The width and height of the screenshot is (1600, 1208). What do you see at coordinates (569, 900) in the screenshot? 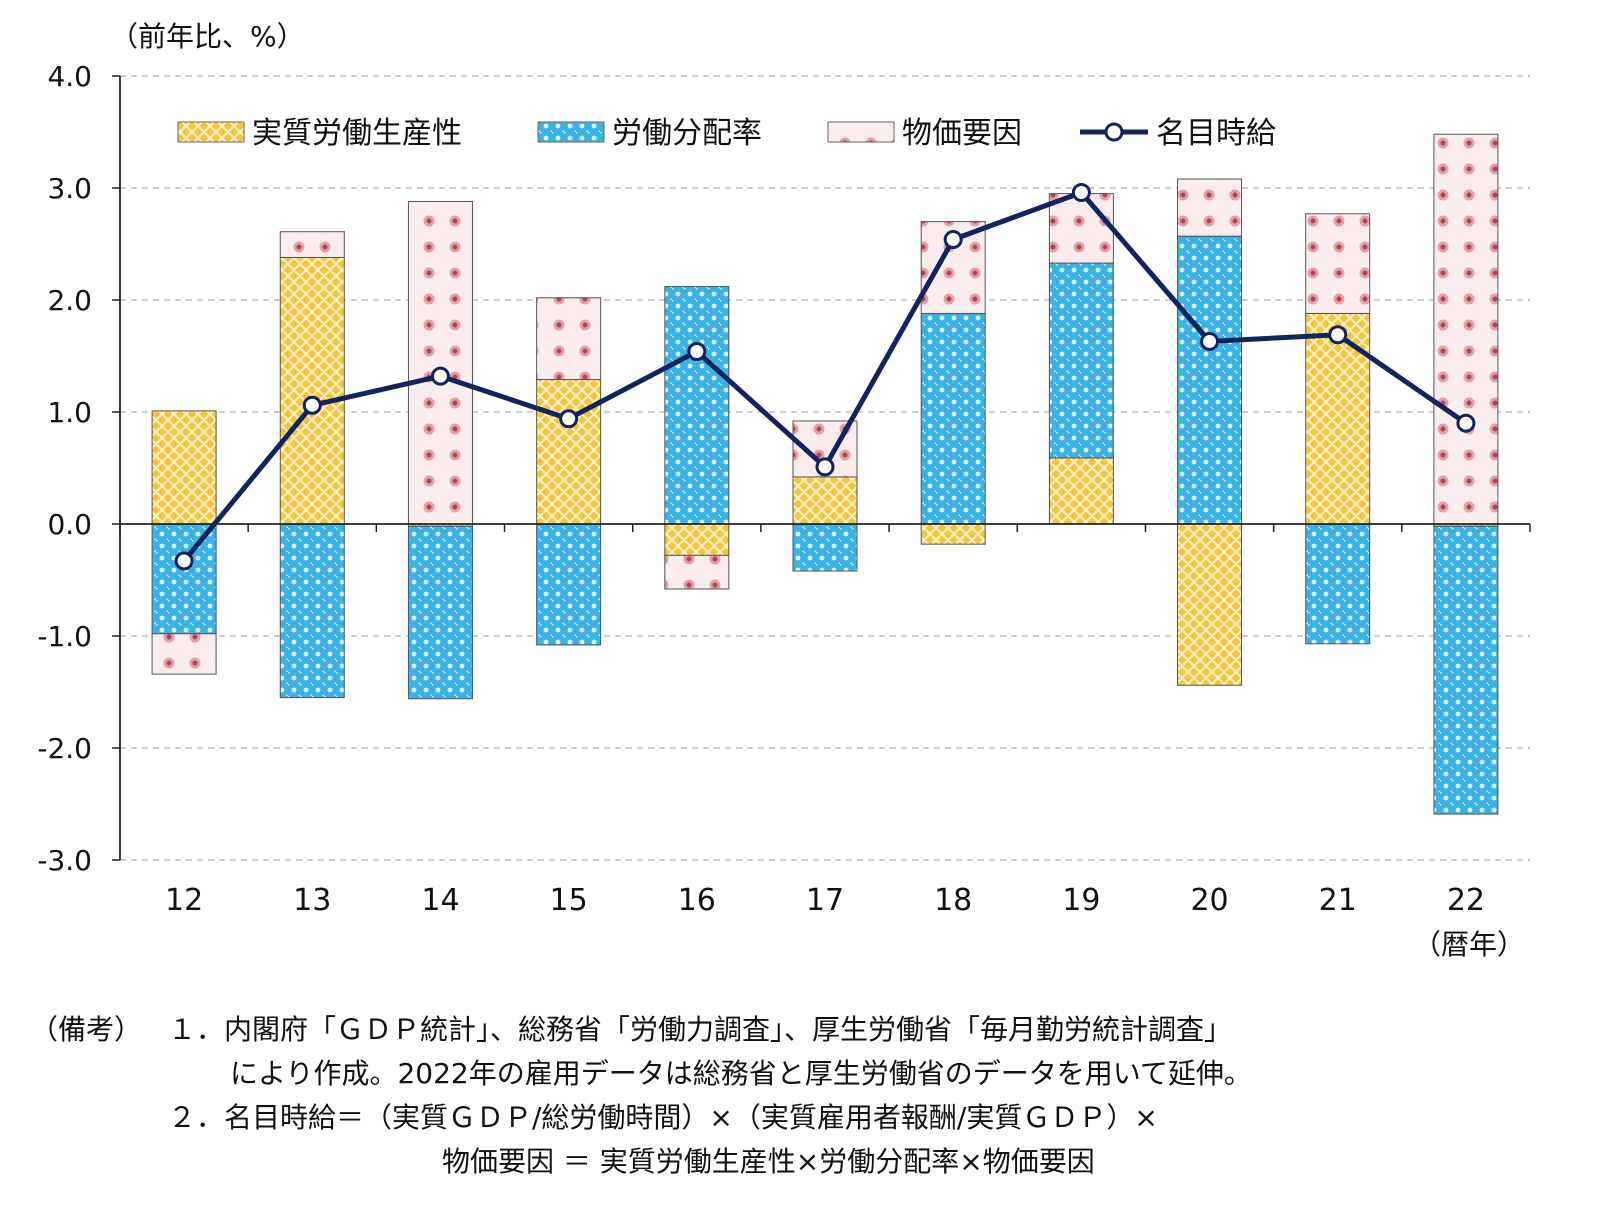
I see `x-tick-label: 15` at bounding box center [569, 900].